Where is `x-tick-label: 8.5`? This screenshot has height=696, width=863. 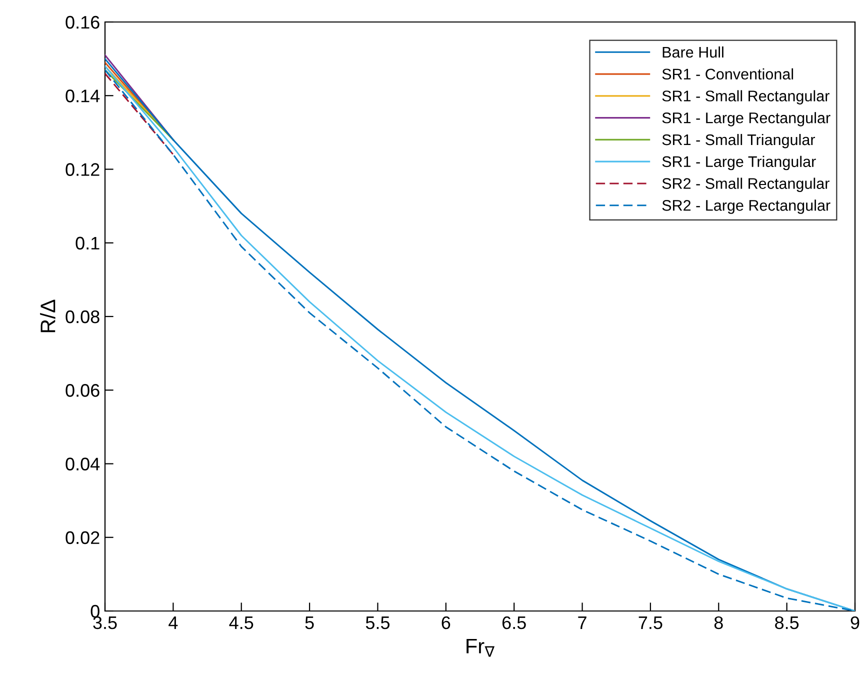
x-tick-label: 8.5 is located at coordinates (787, 623).